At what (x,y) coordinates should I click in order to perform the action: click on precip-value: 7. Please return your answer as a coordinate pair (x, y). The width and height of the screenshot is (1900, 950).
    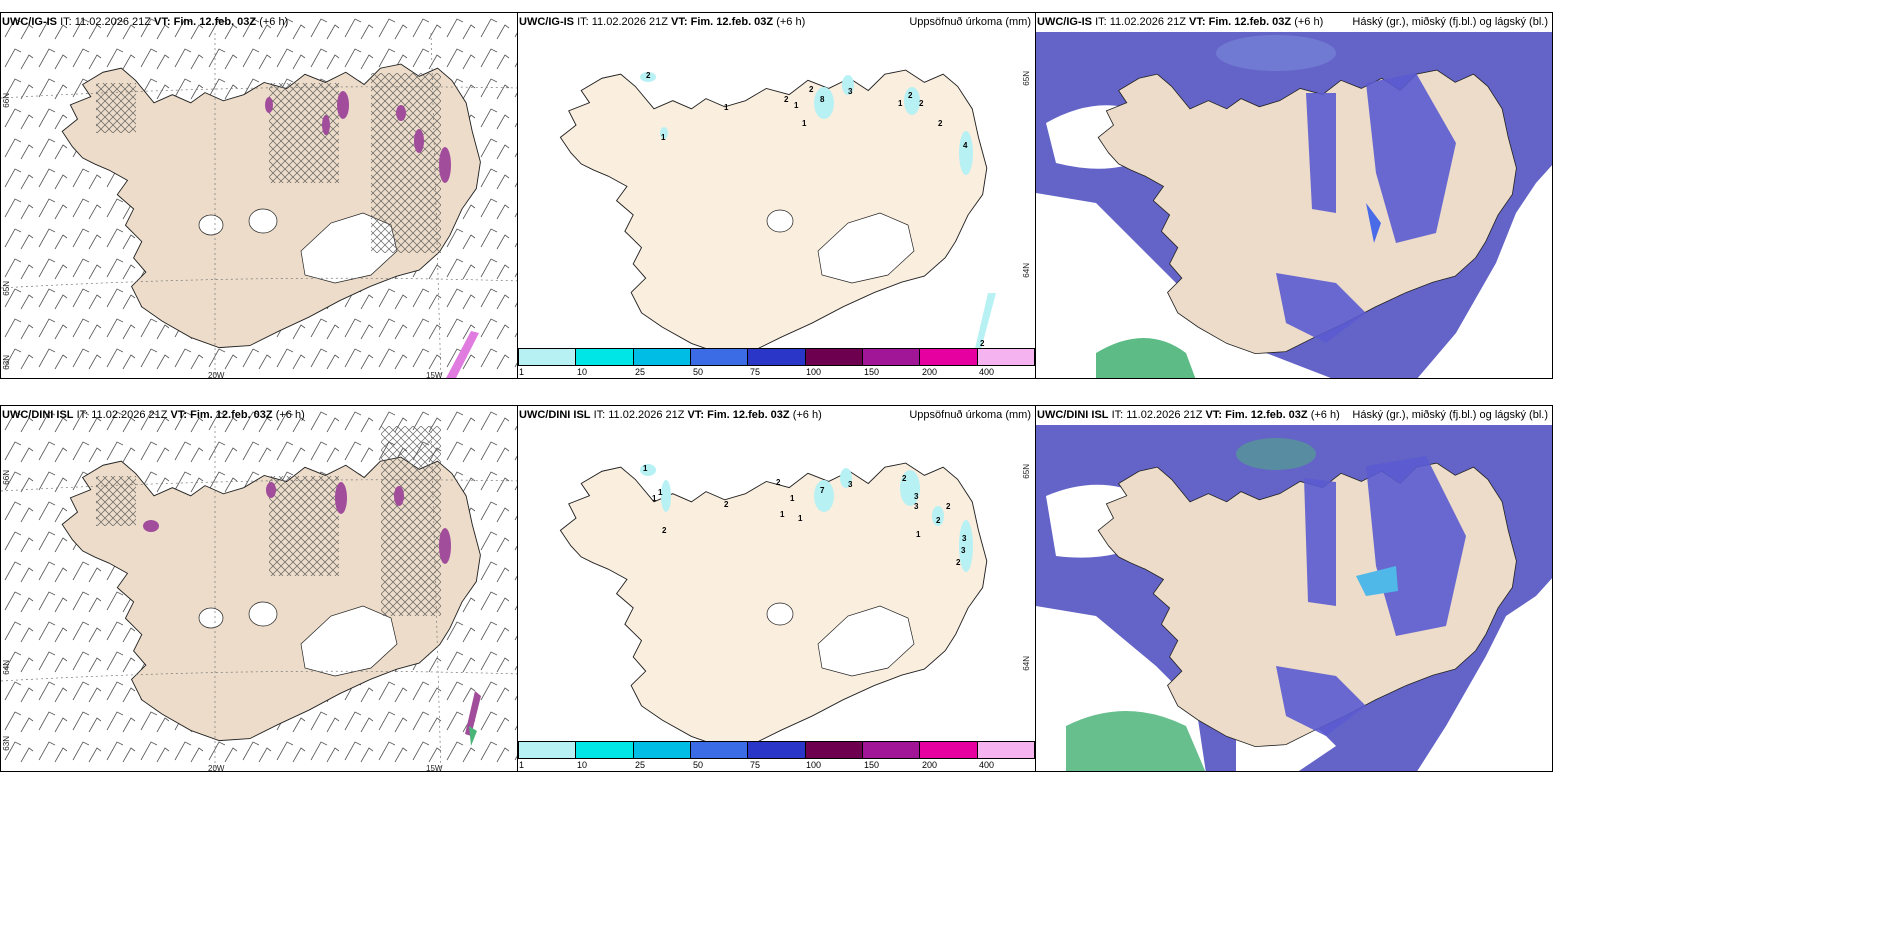
    Looking at the image, I should click on (822, 490).